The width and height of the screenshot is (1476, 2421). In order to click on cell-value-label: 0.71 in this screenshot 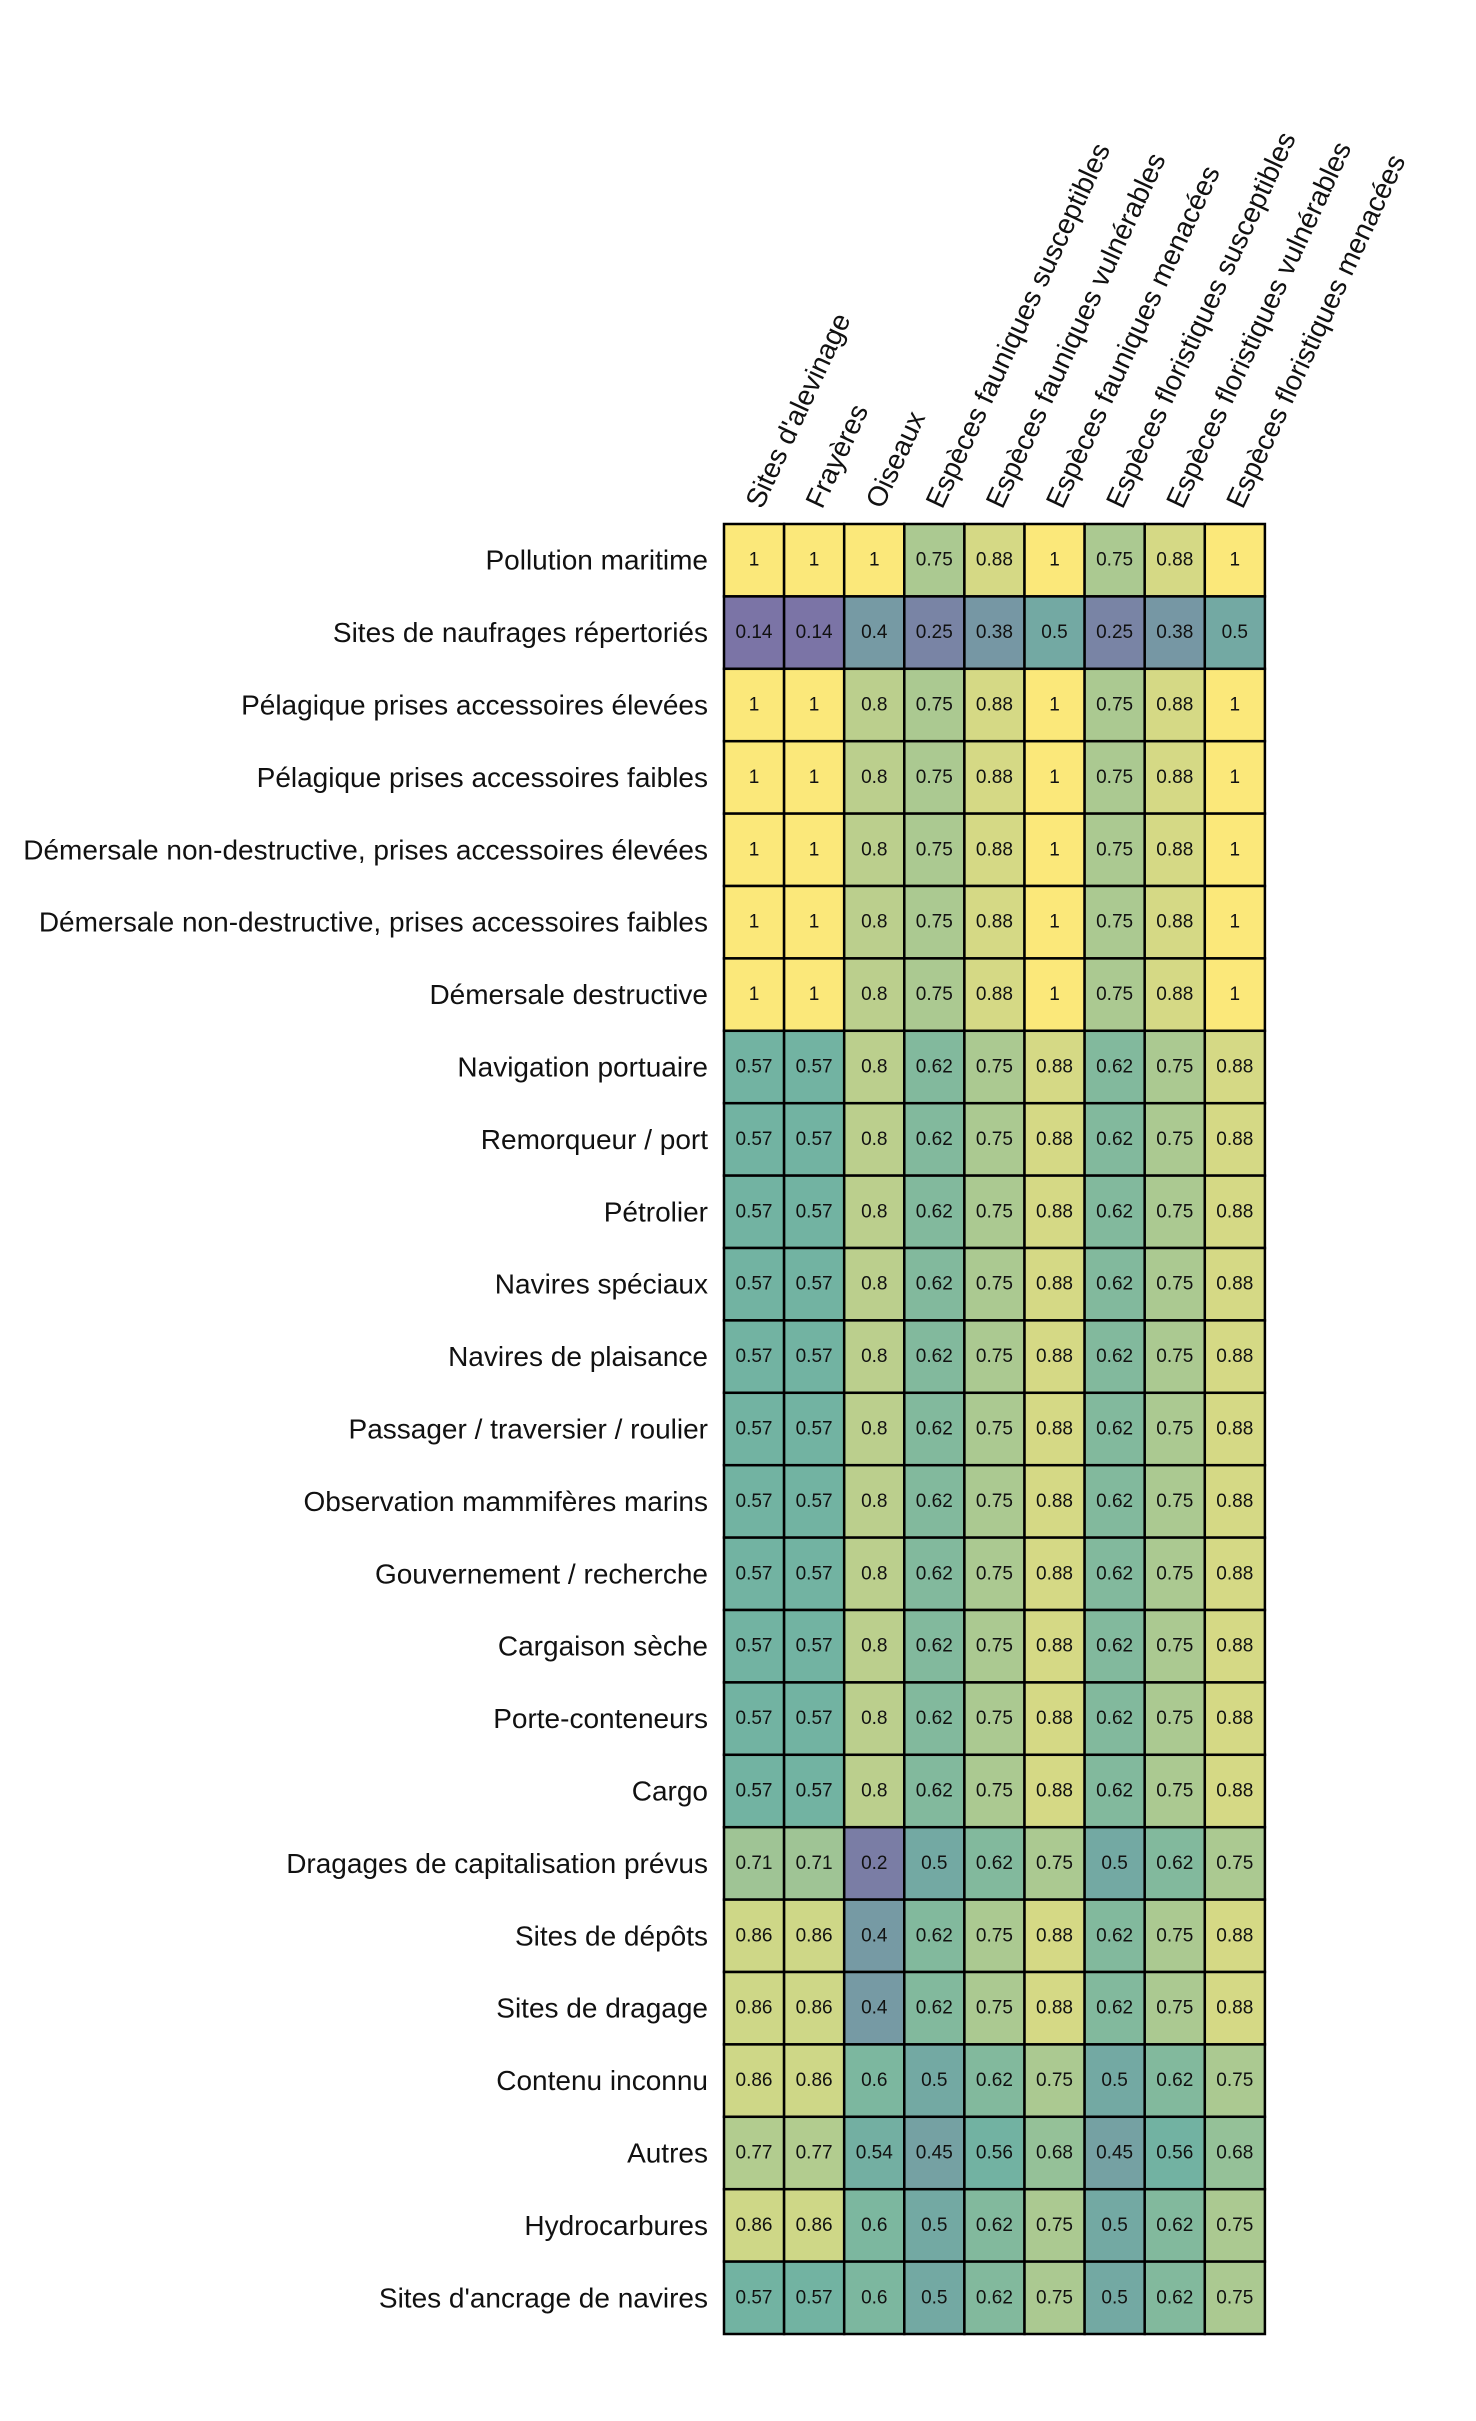, I will do `click(754, 1863)`.